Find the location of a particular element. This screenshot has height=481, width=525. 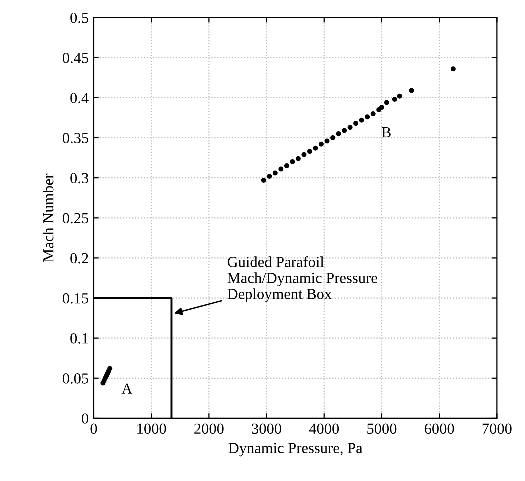

y-axis-title: Mach Number is located at coordinates (48, 218).